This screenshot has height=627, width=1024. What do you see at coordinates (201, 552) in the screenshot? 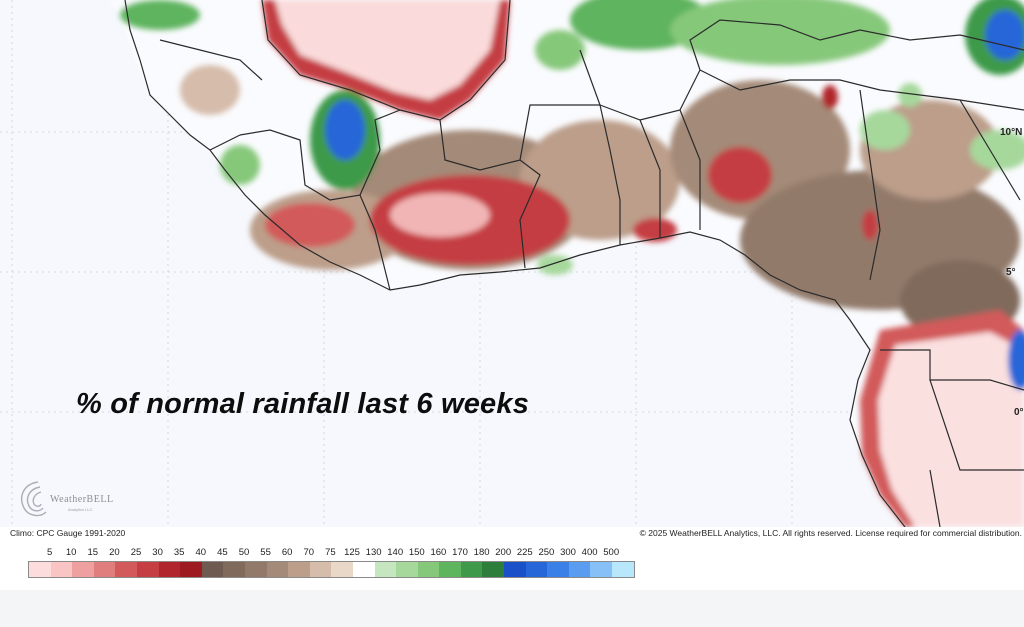
I see `legend-tick-label: 40` at bounding box center [201, 552].